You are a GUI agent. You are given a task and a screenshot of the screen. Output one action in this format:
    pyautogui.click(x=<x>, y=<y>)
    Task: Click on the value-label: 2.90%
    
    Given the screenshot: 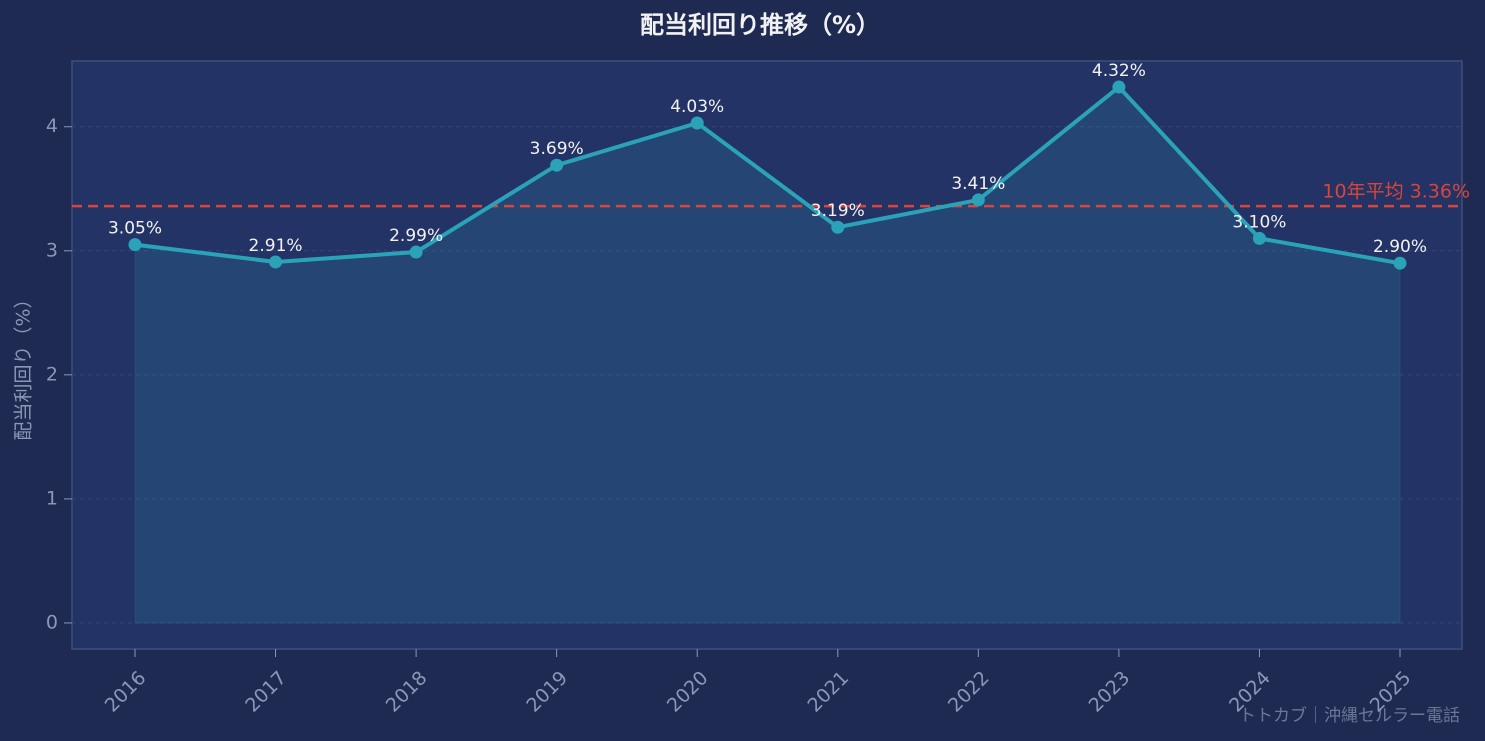 What is the action you would take?
    pyautogui.click(x=1400, y=247)
    